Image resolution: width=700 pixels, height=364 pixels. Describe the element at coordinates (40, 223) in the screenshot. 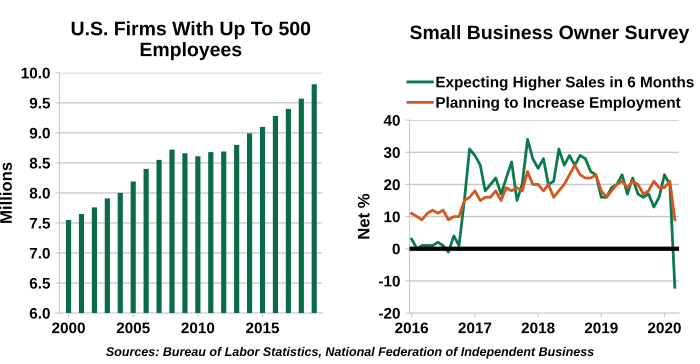

I see `y-tick-label: 7.5` at that location.